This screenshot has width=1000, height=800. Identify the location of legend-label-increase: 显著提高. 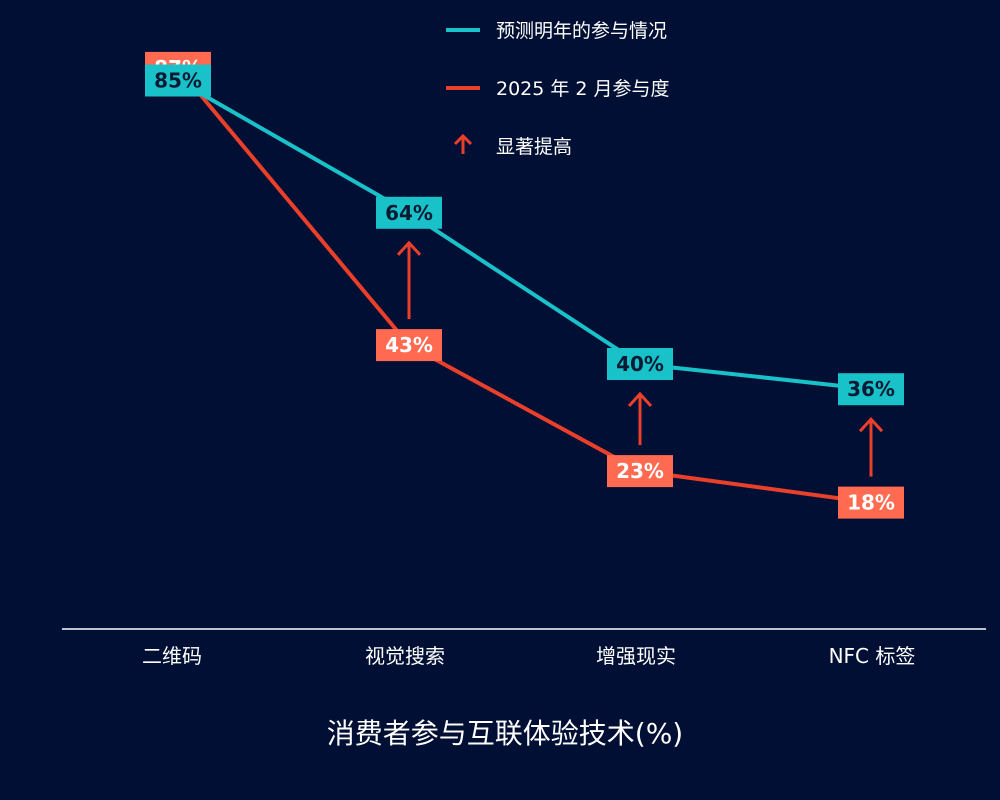
(534, 147).